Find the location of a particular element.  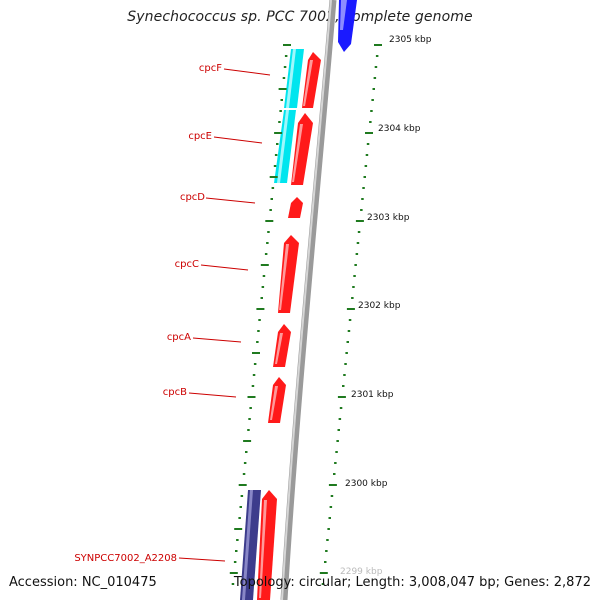

gene-label-cpcA: cpcA is located at coordinates (179, 337).